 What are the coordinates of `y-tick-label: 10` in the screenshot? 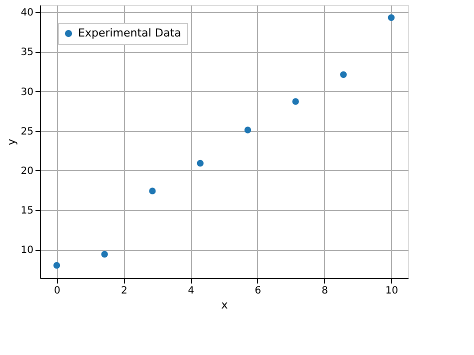 It's located at (27, 250).